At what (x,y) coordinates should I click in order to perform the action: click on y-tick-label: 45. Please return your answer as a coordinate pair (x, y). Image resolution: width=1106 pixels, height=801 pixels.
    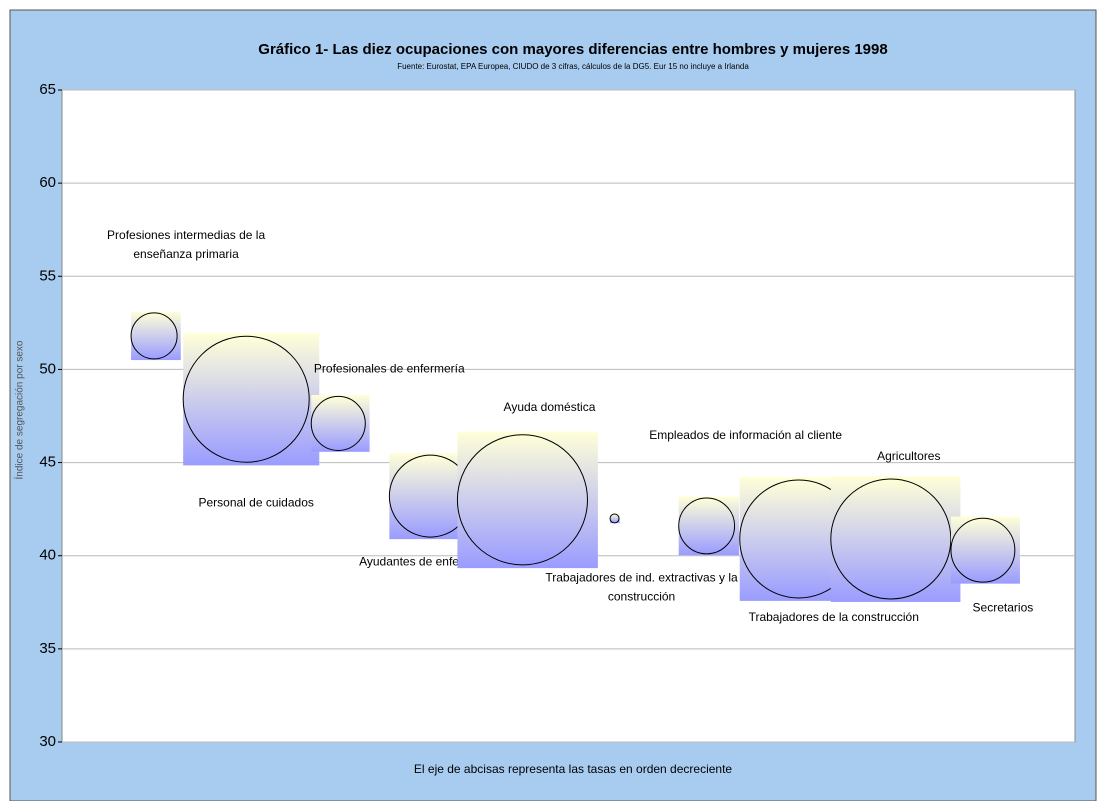
    Looking at the image, I should click on (47, 462).